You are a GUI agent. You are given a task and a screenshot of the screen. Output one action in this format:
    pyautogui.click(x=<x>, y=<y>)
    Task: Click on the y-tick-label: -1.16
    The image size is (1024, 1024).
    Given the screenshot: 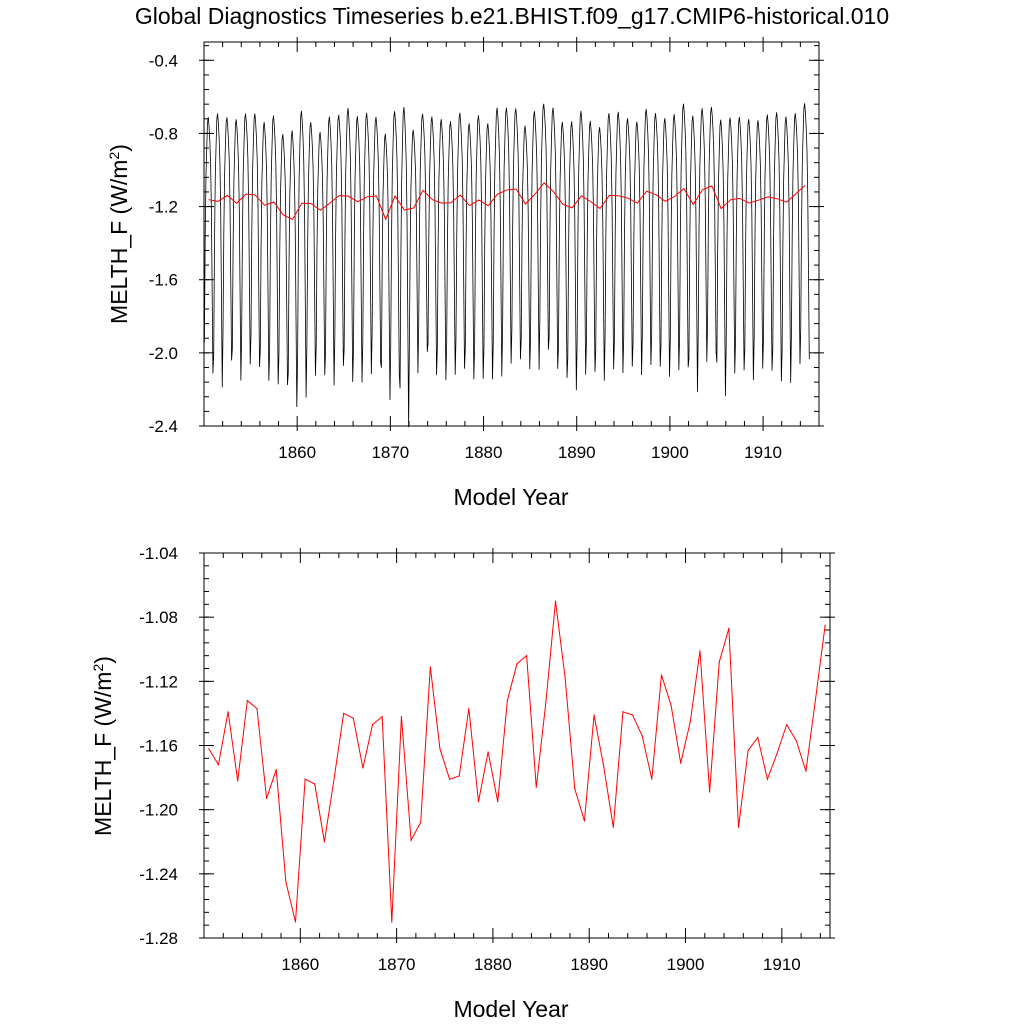 What is the action you would take?
    pyautogui.click(x=158, y=746)
    